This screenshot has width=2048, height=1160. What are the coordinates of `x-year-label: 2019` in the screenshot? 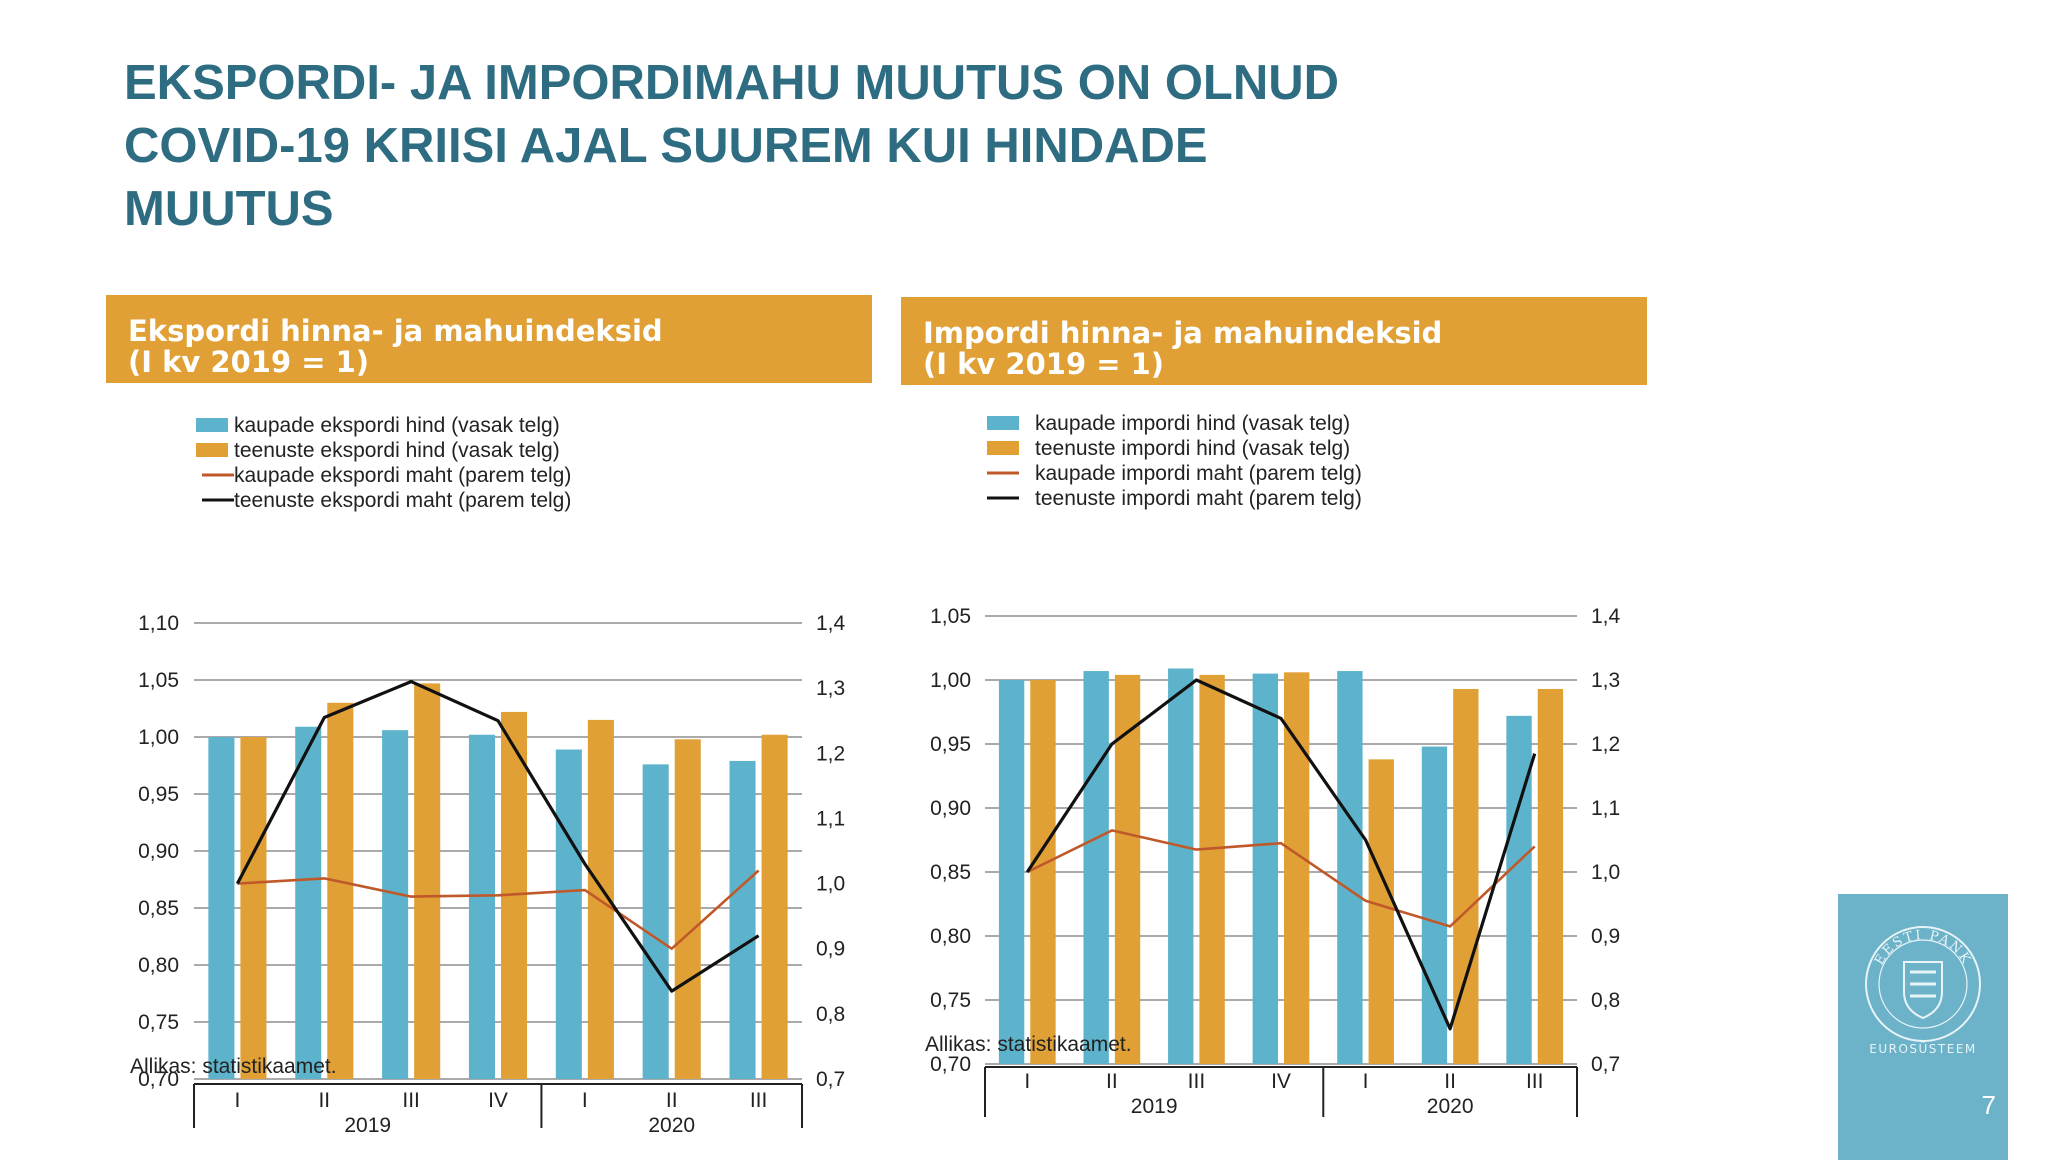 It's located at (1154, 1106).